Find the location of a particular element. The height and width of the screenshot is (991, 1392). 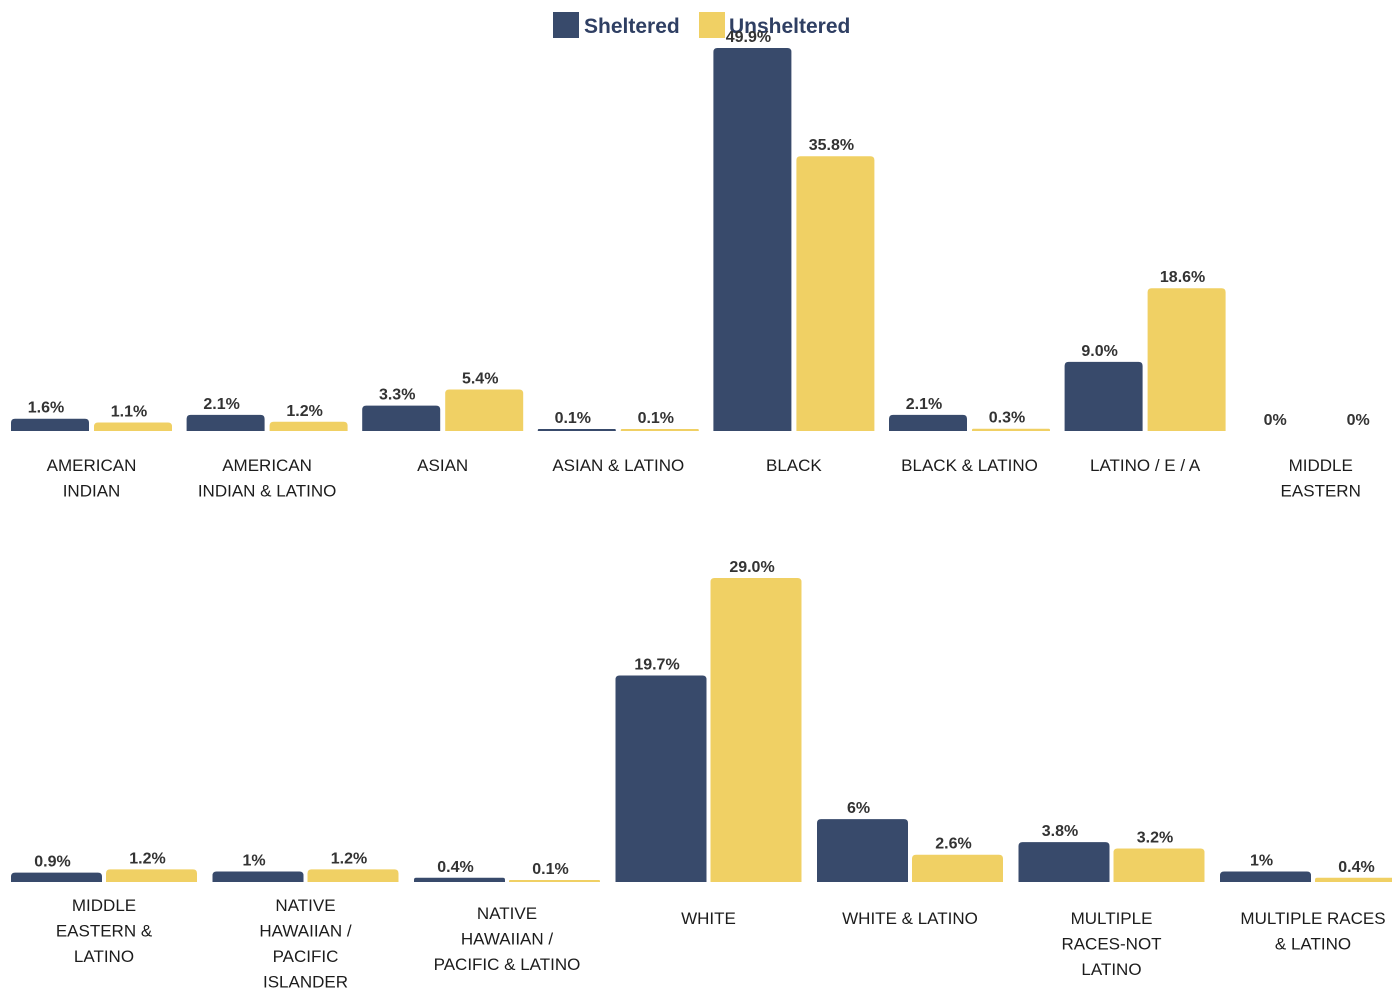

category-label-multiple-races-latino: MULTIPLE RACES & LATINO is located at coordinates (1312, 931).